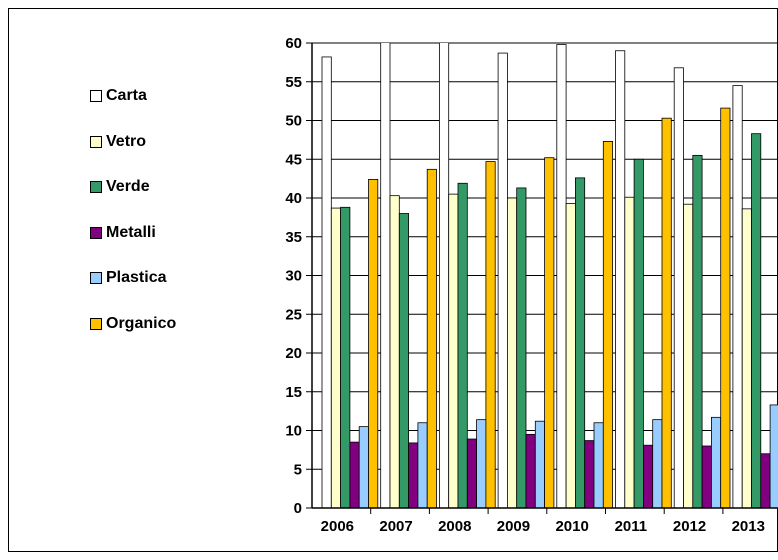 This screenshot has height=560, width=778. What do you see at coordinates (293, 159) in the screenshot?
I see `y-tick-label-45: 45` at bounding box center [293, 159].